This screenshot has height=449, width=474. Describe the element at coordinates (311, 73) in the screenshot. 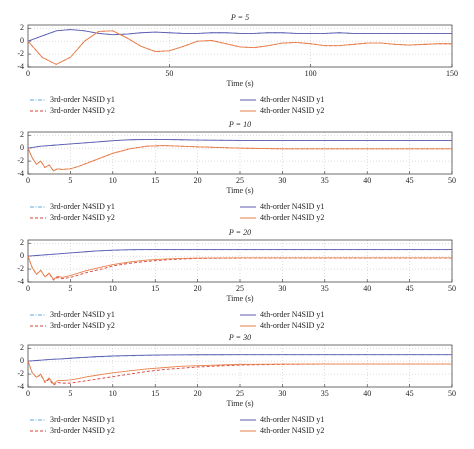

I see `x-tick-label: 100` at that location.